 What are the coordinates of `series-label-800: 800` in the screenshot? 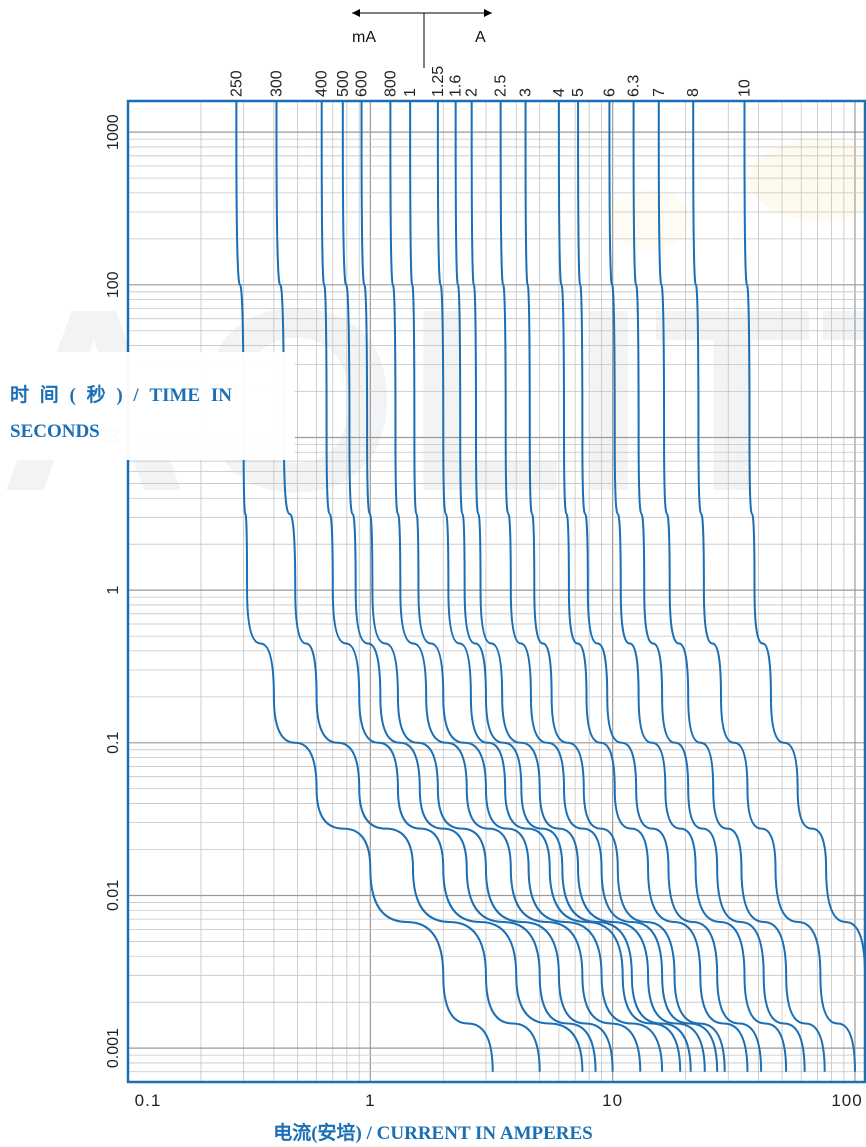 It's located at (390, 83).